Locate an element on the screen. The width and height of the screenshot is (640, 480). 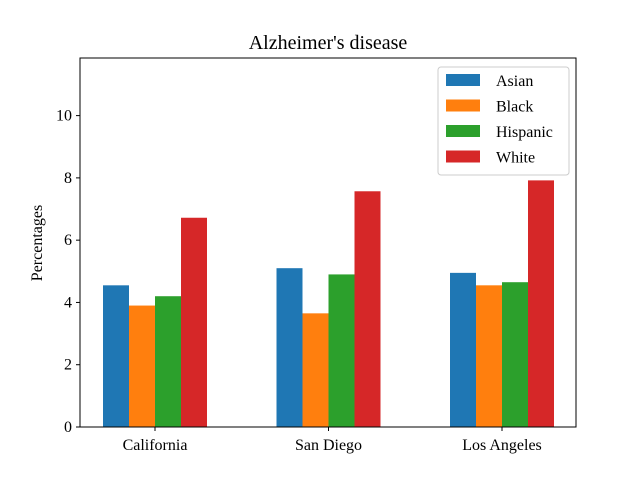
bar-hispanic-california is located at coordinates (168, 361).